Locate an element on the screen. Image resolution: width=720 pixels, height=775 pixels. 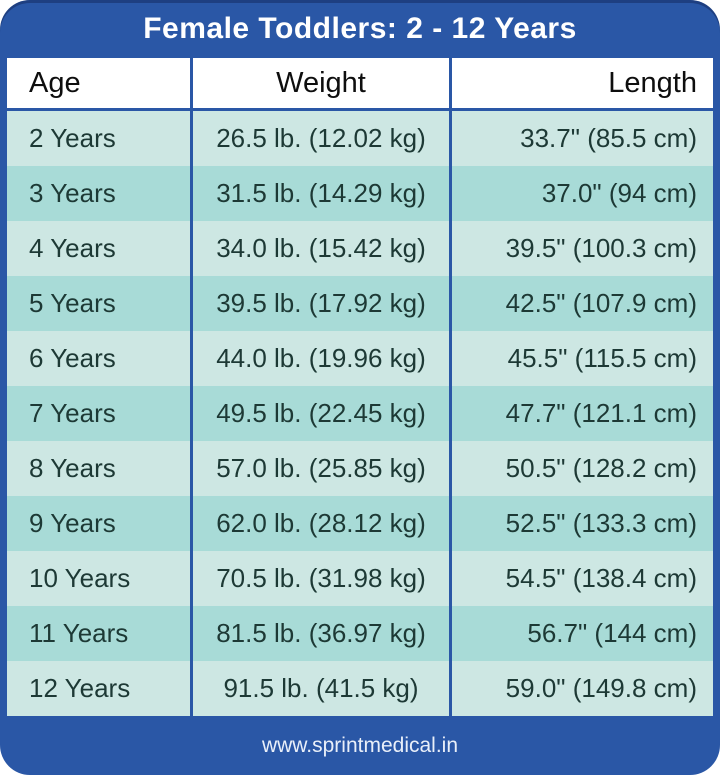
weight-cell: 34.0 lb. (15.42 kg) is located at coordinates (321, 248).